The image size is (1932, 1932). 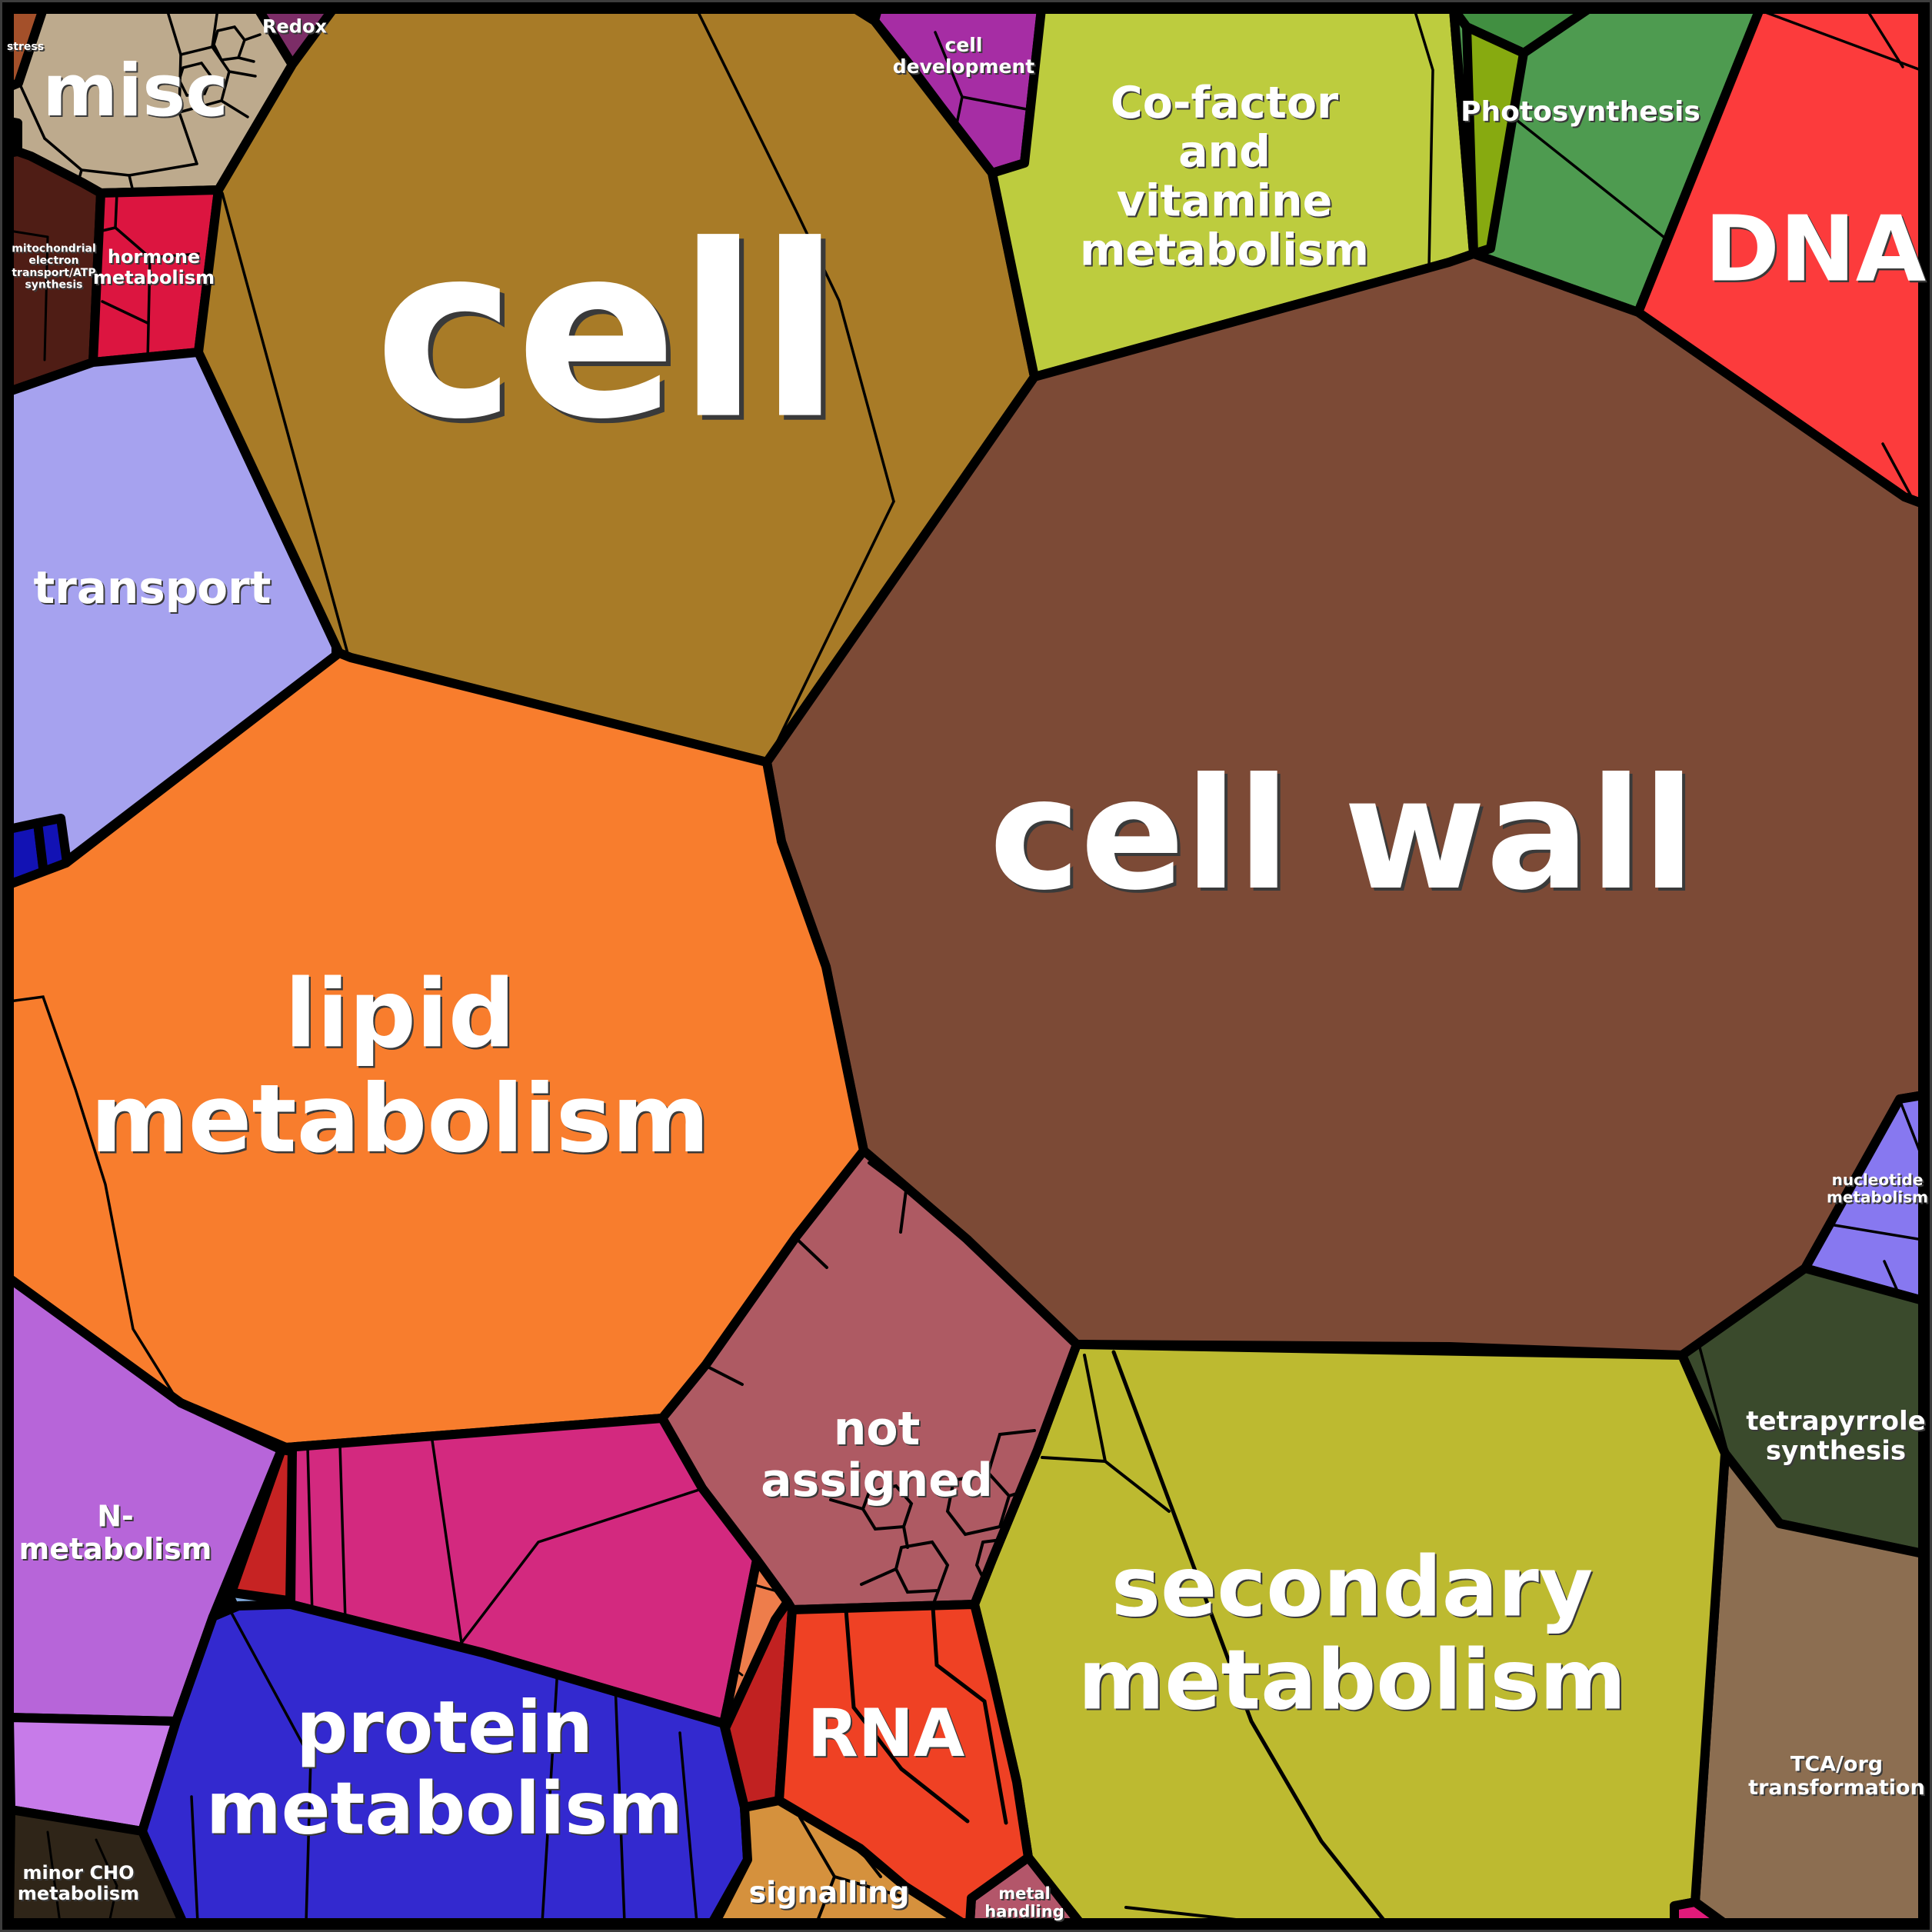 What do you see at coordinates (1495, 140) in the screenshot?
I see `cell-photo-olive` at bounding box center [1495, 140].